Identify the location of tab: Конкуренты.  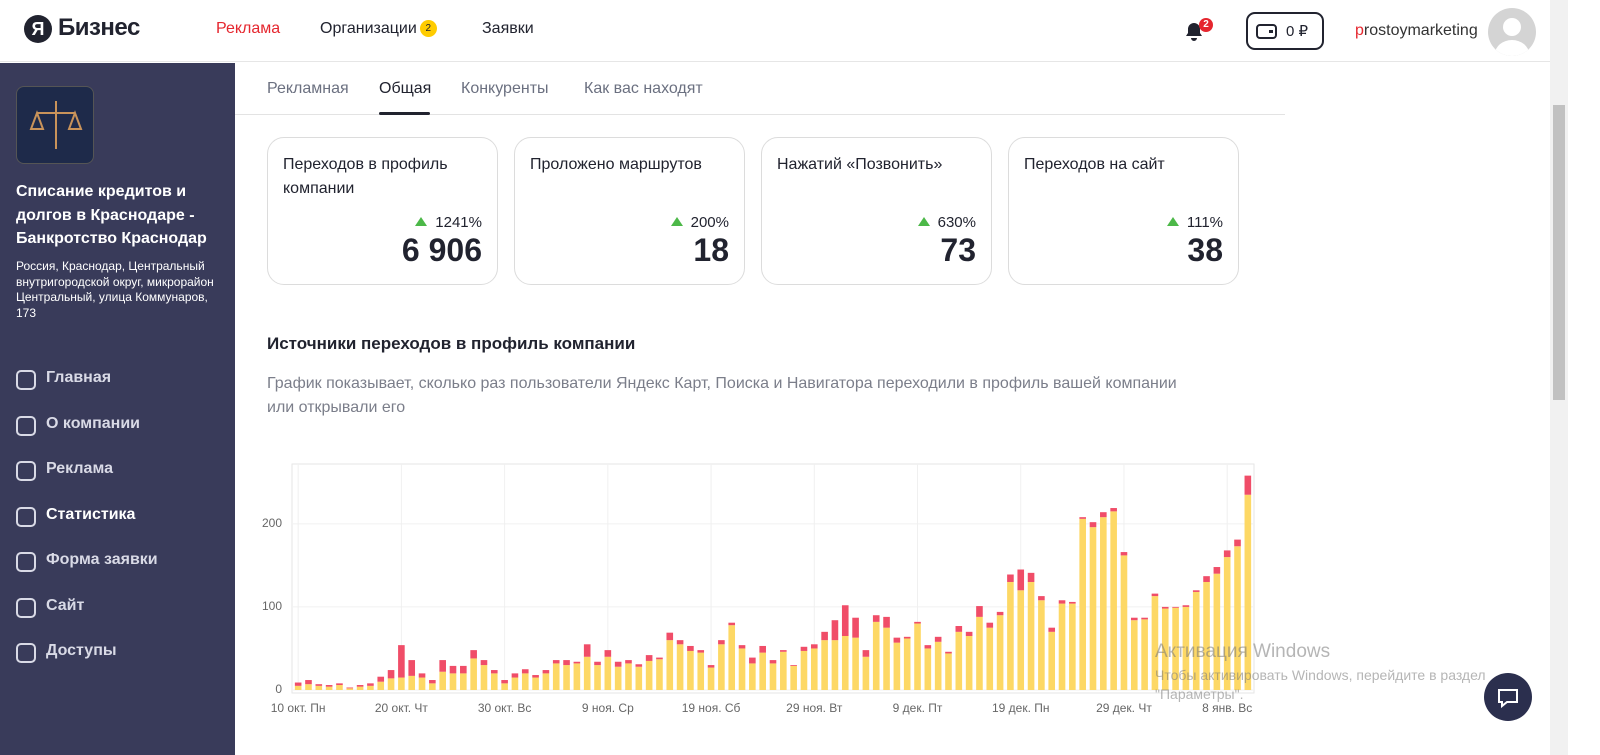
(505, 88).